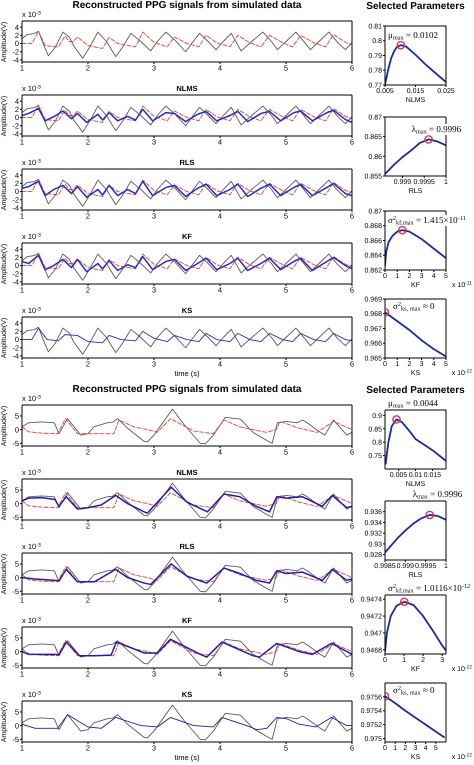 Image resolution: width=474 pixels, height=765 pixels. I want to click on annotation: μ$_{max}$ = 0.0044, so click(413, 404).